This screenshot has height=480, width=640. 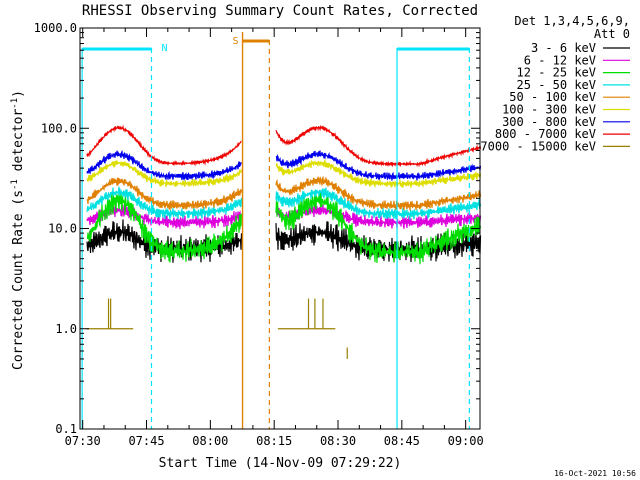 What do you see at coordinates (549, 110) in the screenshot?
I see `legend-entry-label: 100 - 300 keV` at bounding box center [549, 110].